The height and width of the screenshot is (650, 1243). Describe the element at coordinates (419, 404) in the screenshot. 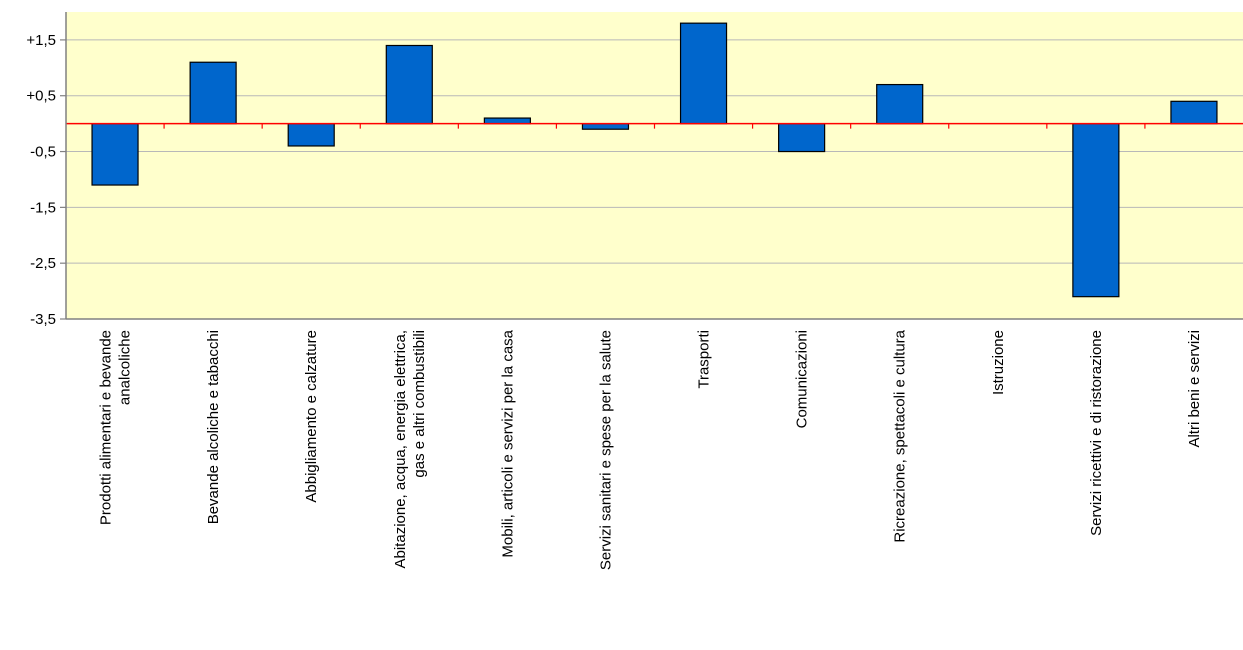

I see `category-label-line: gas e altri combustibili` at that location.